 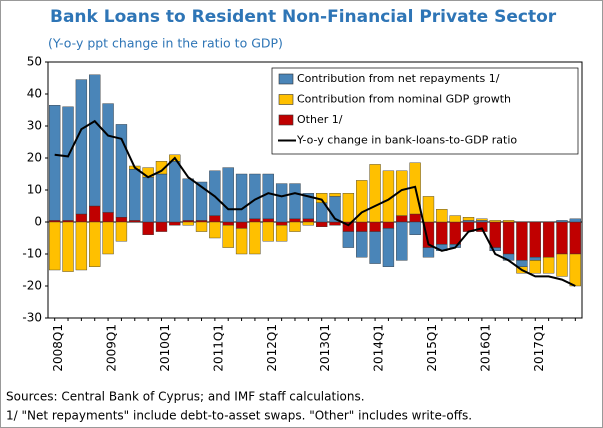 What do you see at coordinates (58, 348) in the screenshot?
I see `x-tick-label: 2008Q1` at bounding box center [58, 348].